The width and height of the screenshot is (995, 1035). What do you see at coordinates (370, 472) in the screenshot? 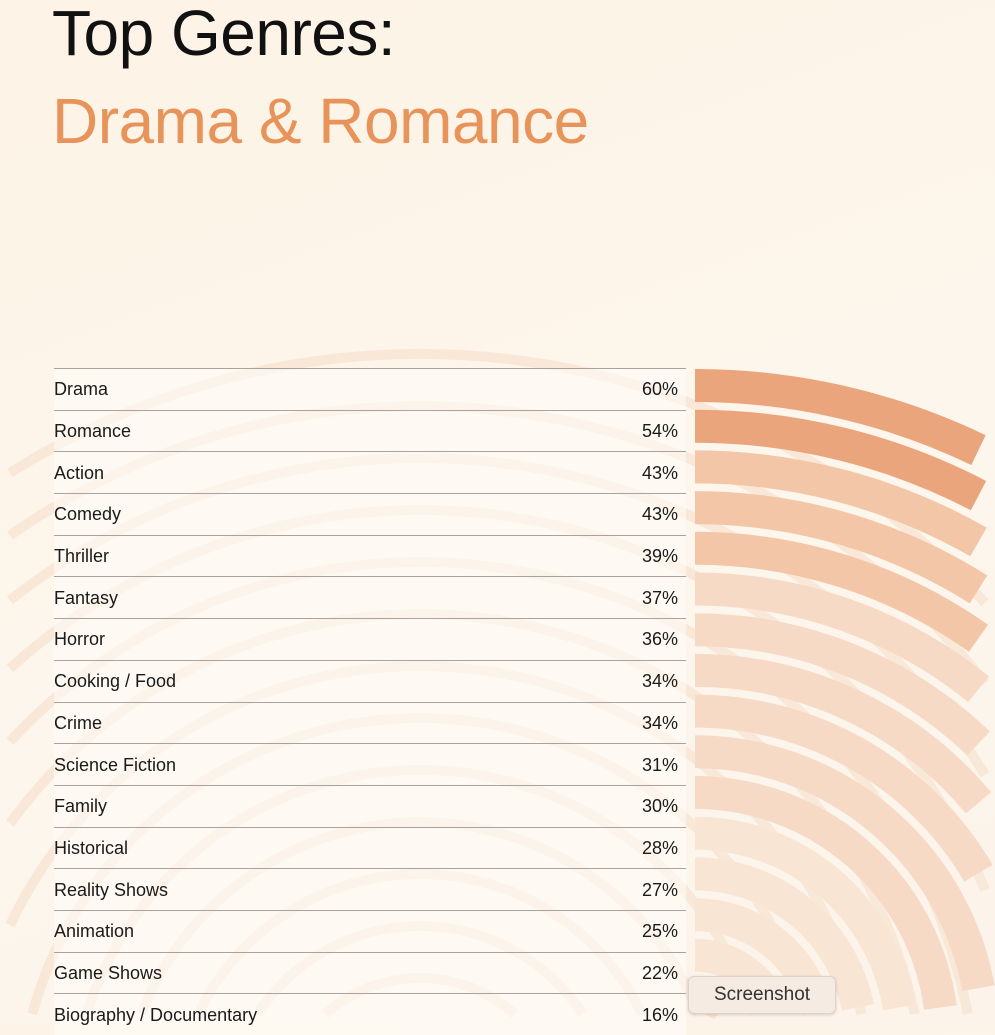
I see `table-row: Action 43%` at bounding box center [370, 472].